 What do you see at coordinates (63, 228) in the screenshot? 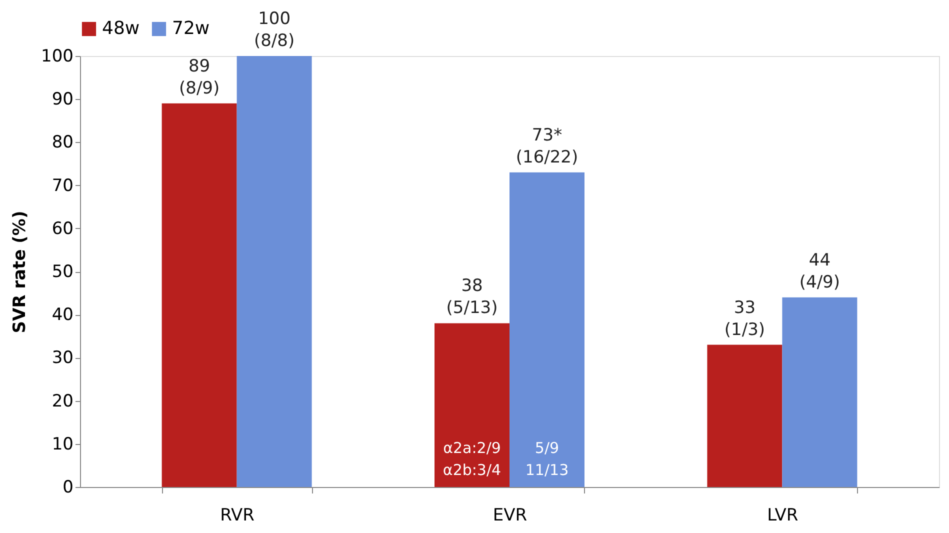
I see `y-tick-label: 60` at bounding box center [63, 228].